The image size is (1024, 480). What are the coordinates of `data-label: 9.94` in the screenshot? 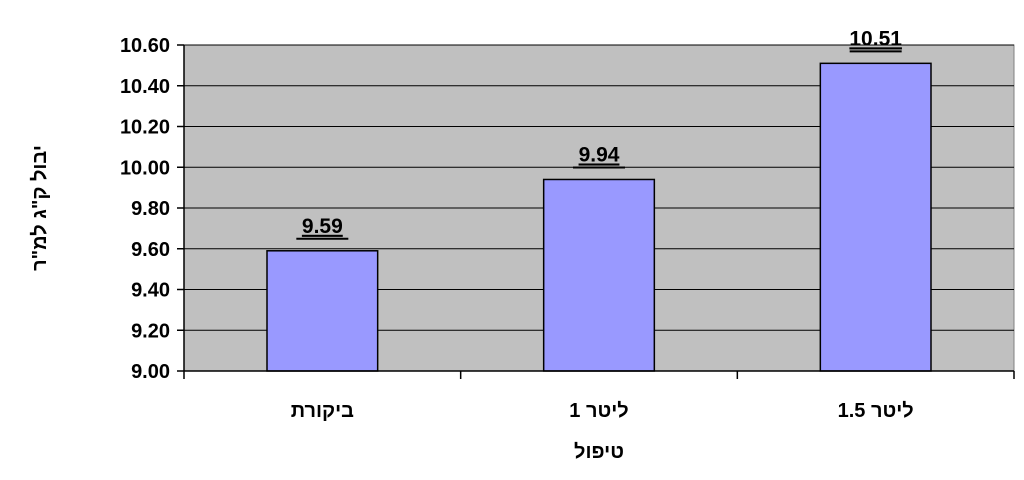 It's located at (599, 154).